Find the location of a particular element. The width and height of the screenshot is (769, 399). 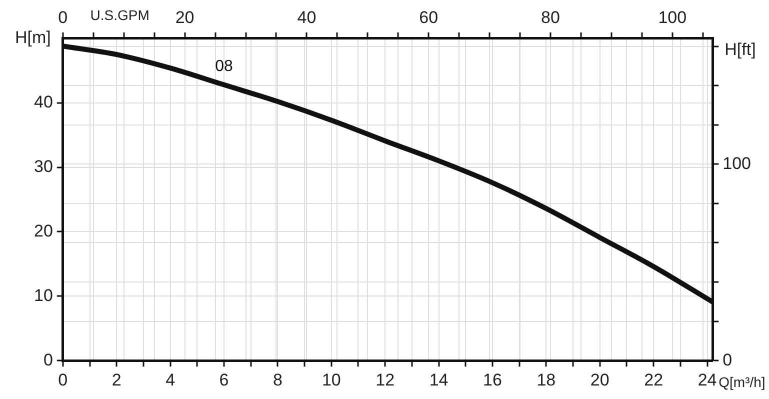

x-tick-label: 16 is located at coordinates (492, 380).